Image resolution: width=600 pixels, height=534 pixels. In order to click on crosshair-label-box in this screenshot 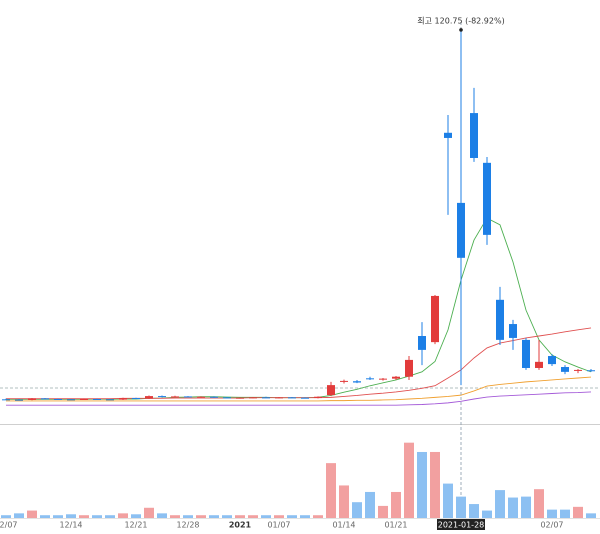, I will do `click(461, 524)`.